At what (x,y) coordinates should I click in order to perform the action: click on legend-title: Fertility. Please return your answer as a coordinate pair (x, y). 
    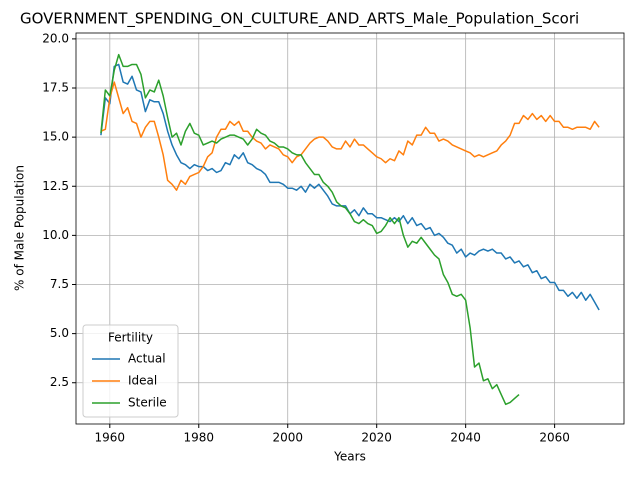
    Looking at the image, I should click on (130, 338).